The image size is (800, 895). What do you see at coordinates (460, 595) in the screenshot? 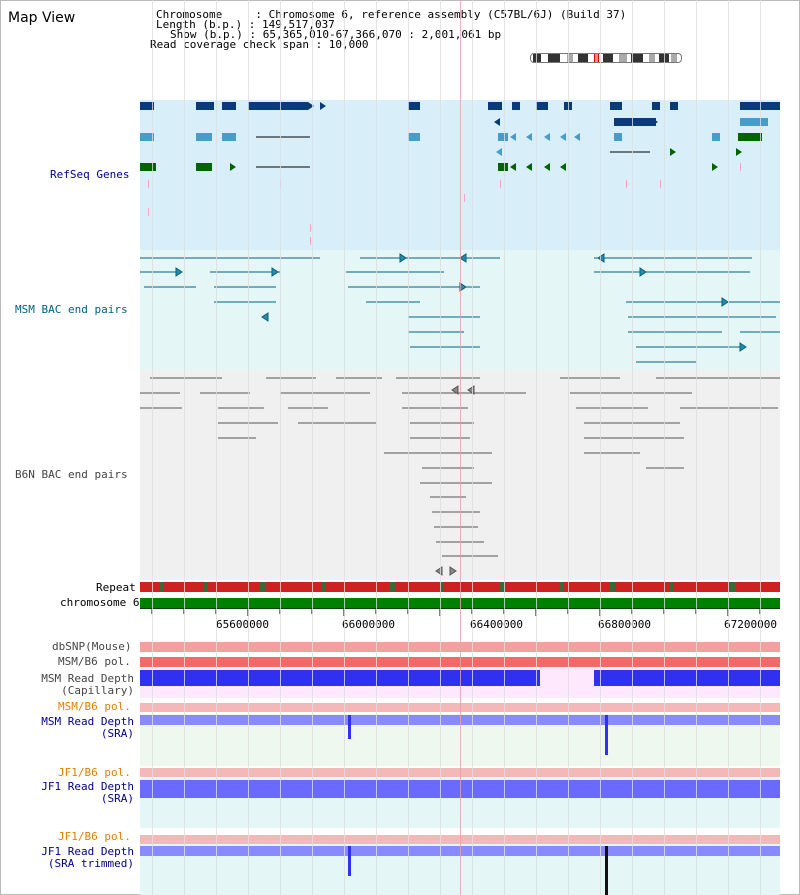
I see `repeat-and-chromosome` at bounding box center [460, 595].